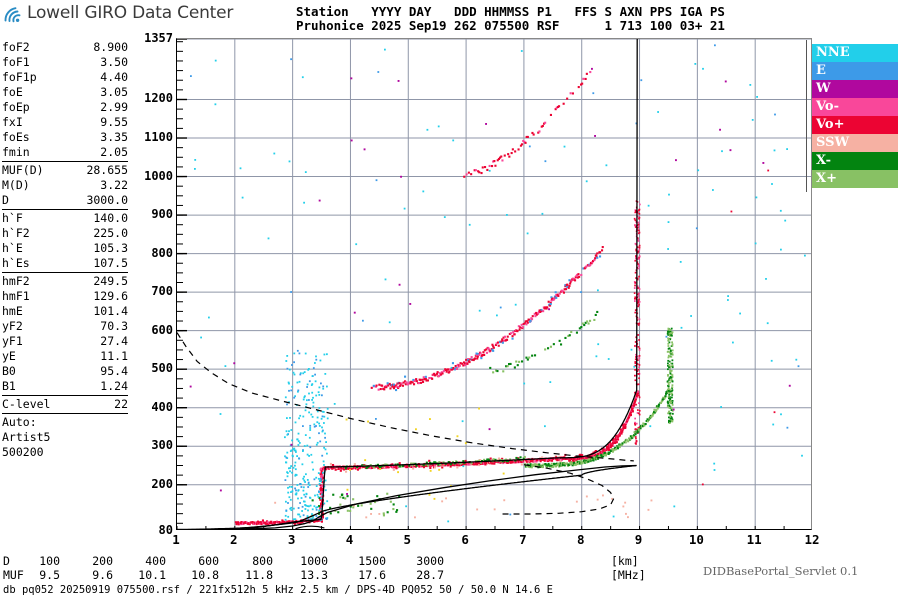 The width and height of the screenshot is (900, 600). What do you see at coordinates (110, 218) in the screenshot?
I see `parameter-value: 140.0` at bounding box center [110, 218].